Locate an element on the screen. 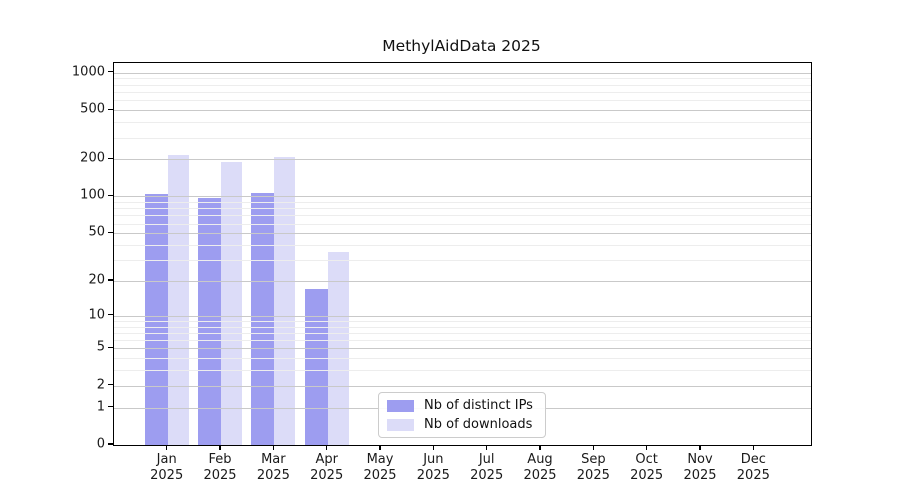  x-tick-label-jul: Jul 2025 is located at coordinates (487, 467).